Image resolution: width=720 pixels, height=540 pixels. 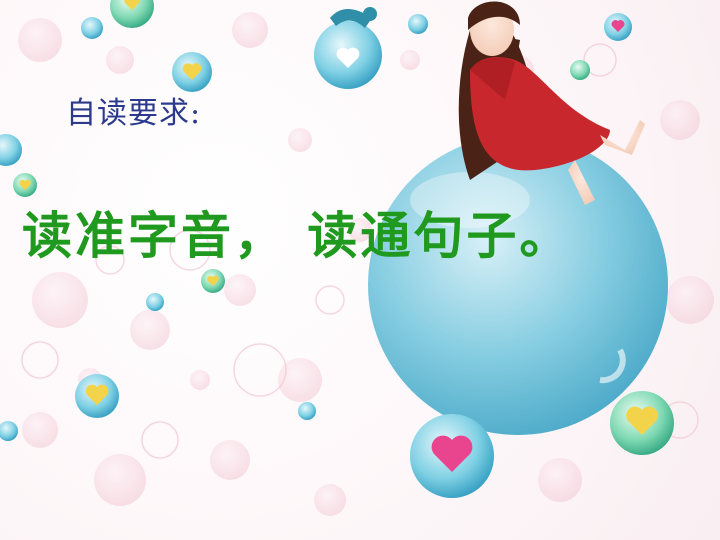 What do you see at coordinates (551, 103) in the screenshot?
I see `girl-illustration` at bounding box center [551, 103].